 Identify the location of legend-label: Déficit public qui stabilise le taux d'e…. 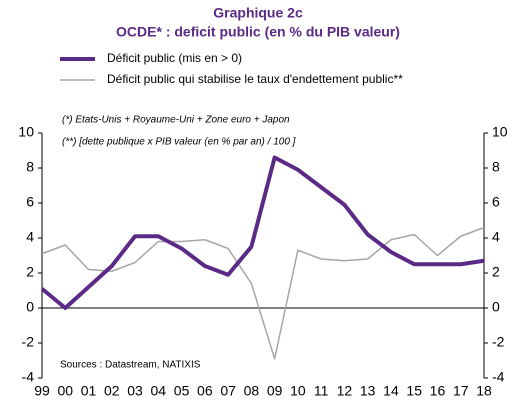
(255, 79).